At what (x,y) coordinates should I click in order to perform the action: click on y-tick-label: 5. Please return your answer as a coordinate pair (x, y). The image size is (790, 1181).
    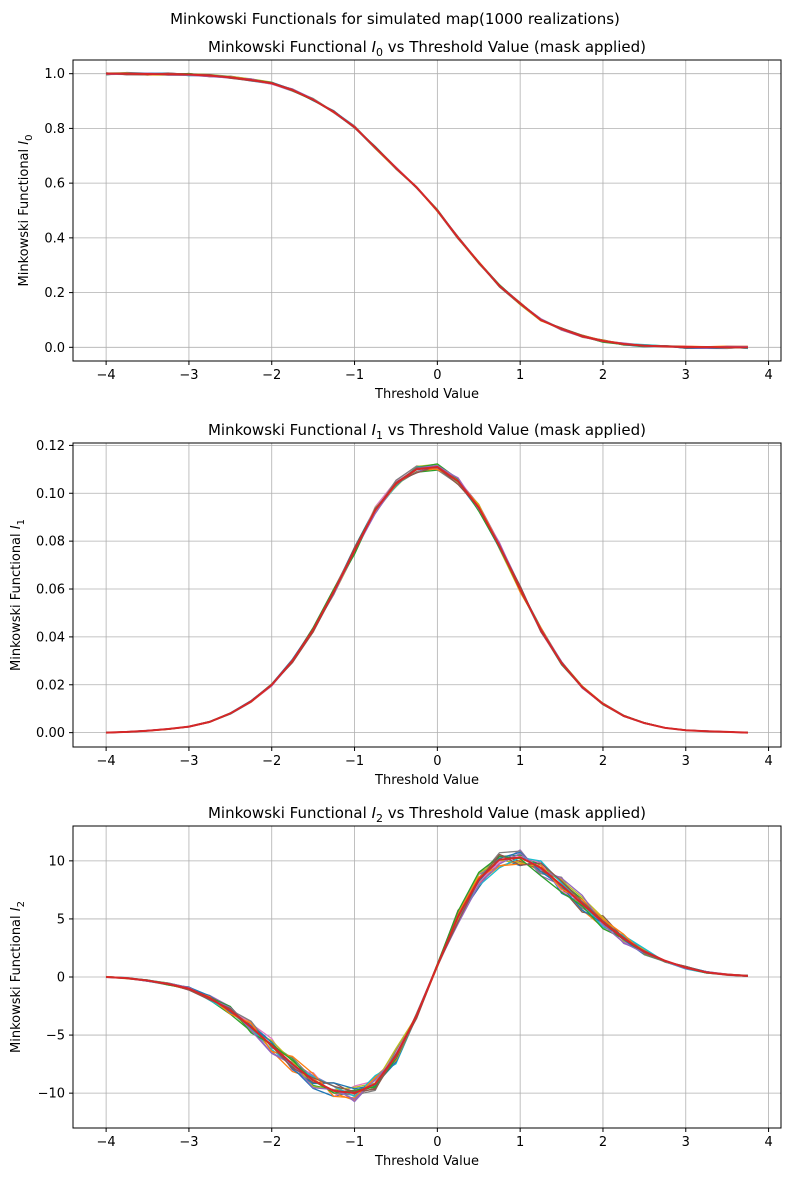
    Looking at the image, I should click on (61, 919).